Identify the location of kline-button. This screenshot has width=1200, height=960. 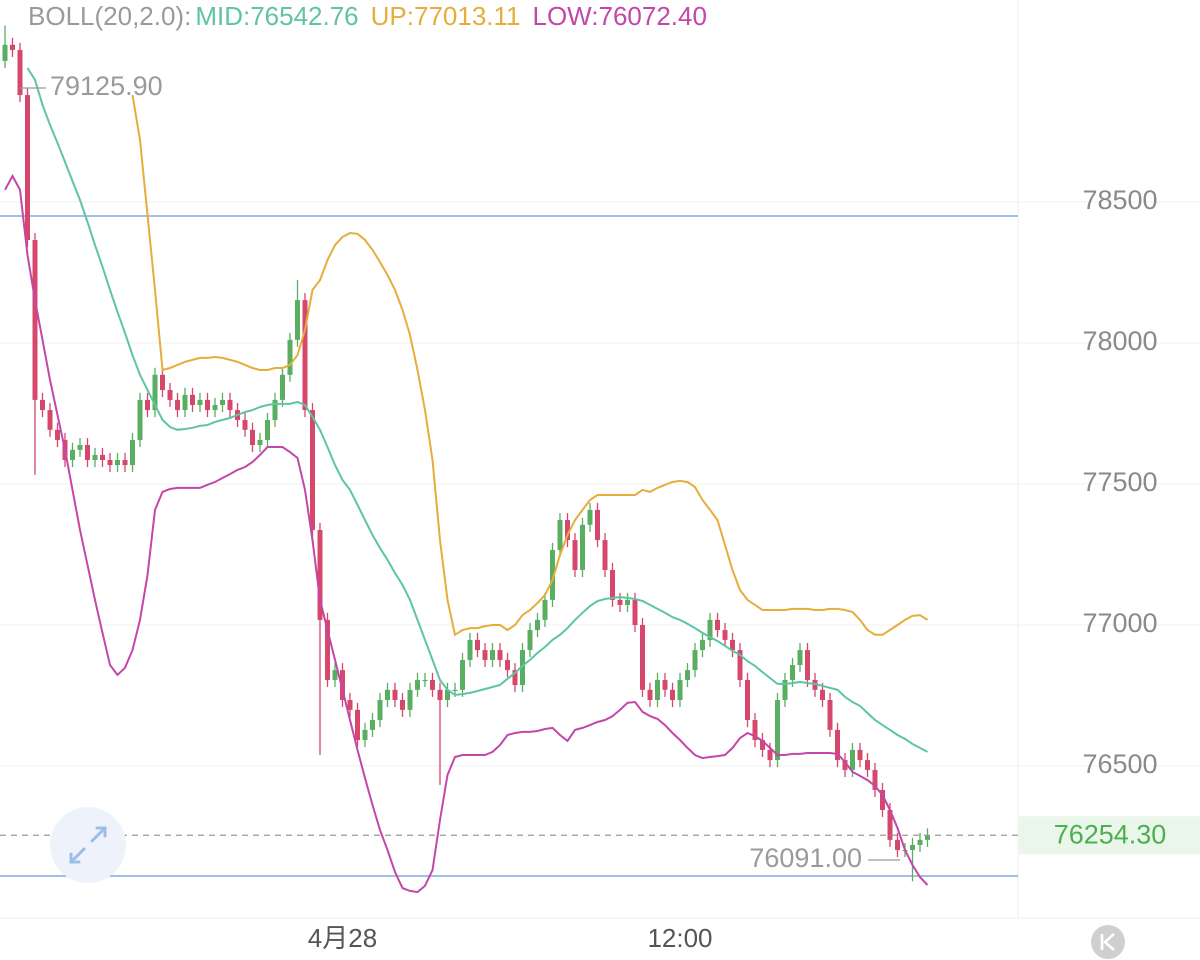
(1108, 942).